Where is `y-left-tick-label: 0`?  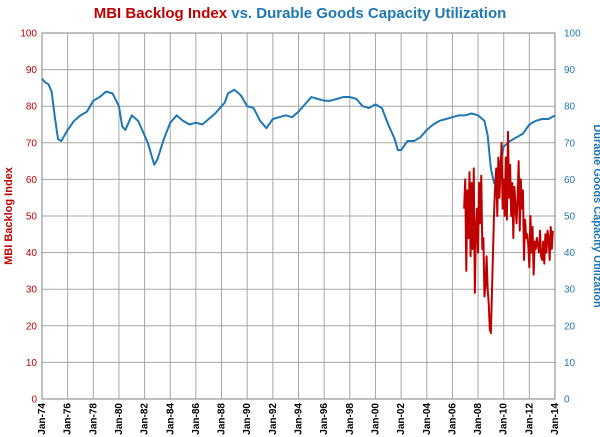 y-left-tick-label: 0 is located at coordinates (34, 400).